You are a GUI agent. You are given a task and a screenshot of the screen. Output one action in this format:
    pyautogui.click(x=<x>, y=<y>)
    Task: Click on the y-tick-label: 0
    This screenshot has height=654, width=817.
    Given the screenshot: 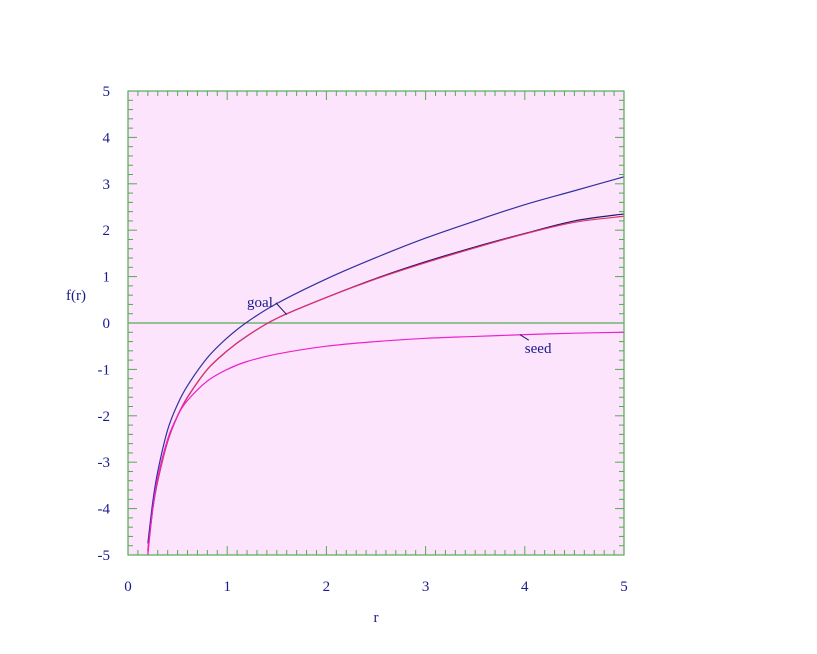 What is the action you would take?
    pyautogui.click(x=107, y=324)
    